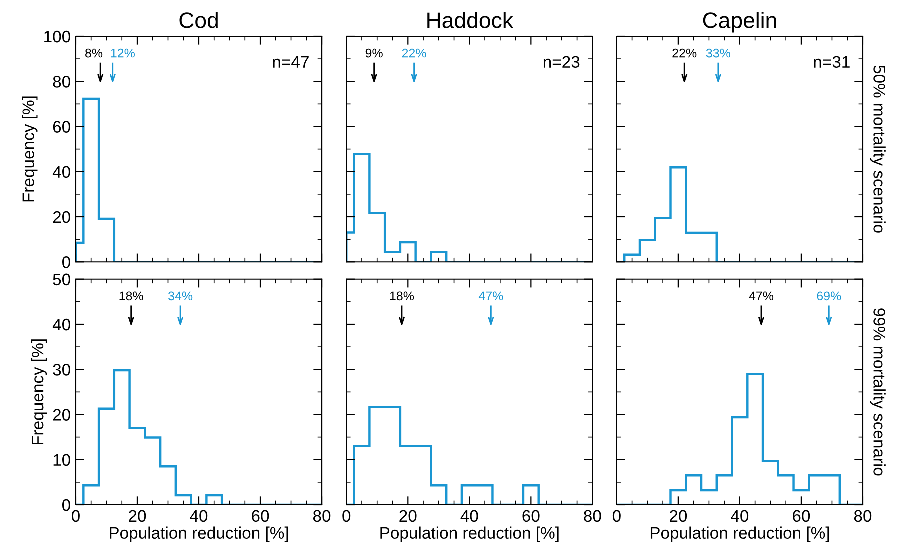  Describe the element at coordinates (878, 392) in the screenshot. I see `y2-axis-title: 99% mortality scenario` at that location.